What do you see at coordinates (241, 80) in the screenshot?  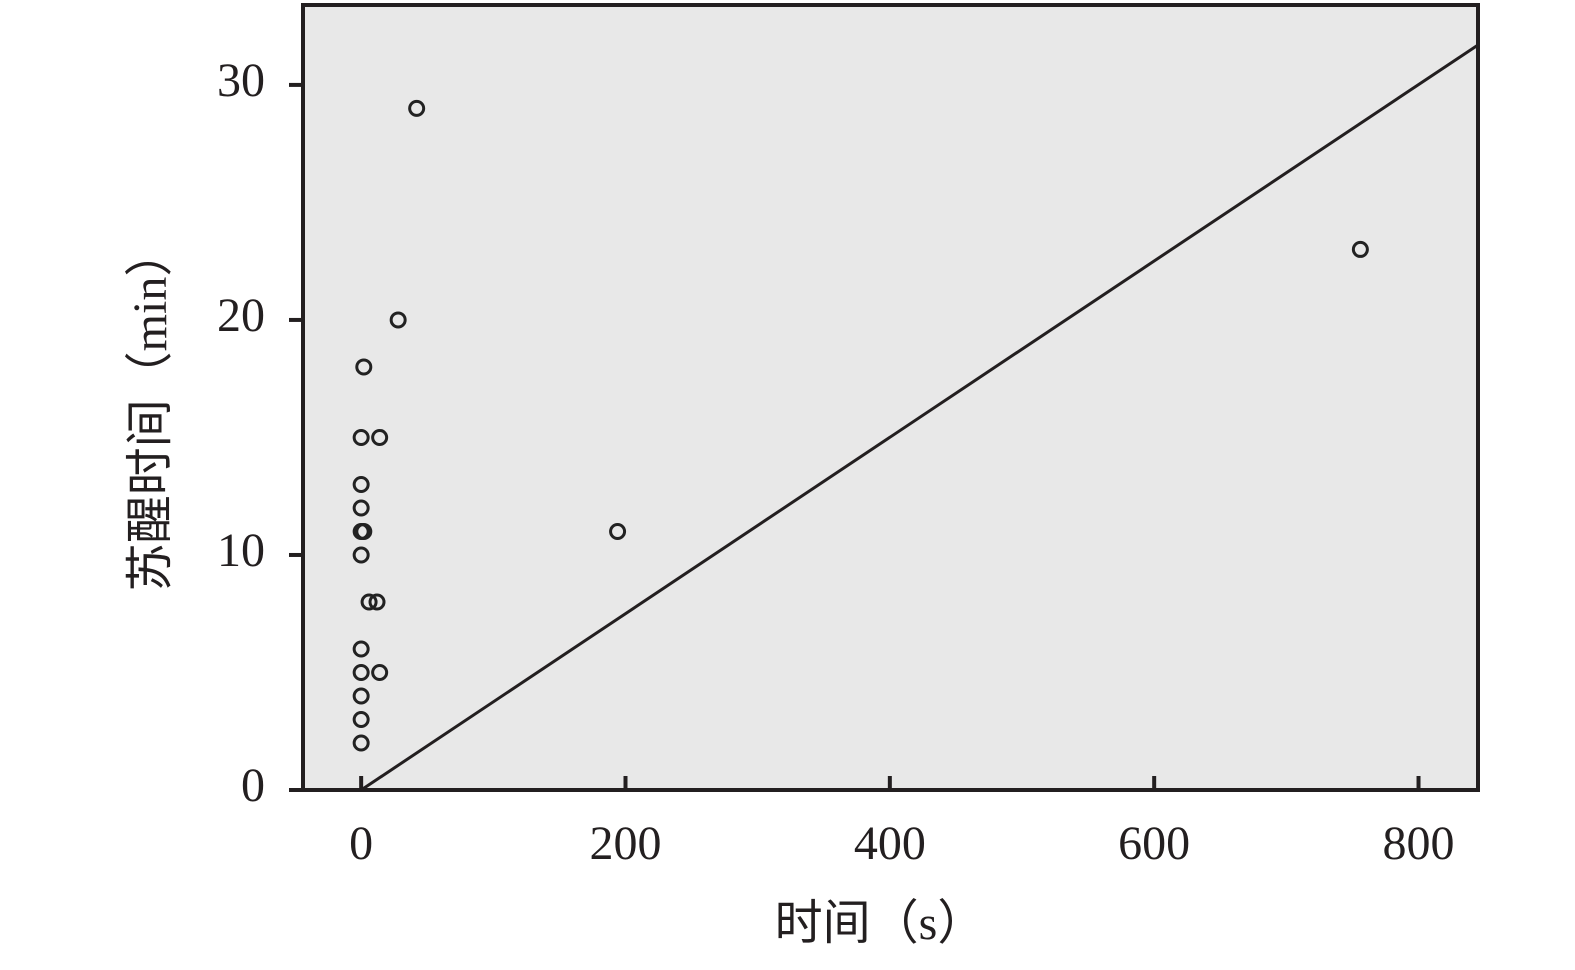 I see `y-tick-label: 30` at bounding box center [241, 80].